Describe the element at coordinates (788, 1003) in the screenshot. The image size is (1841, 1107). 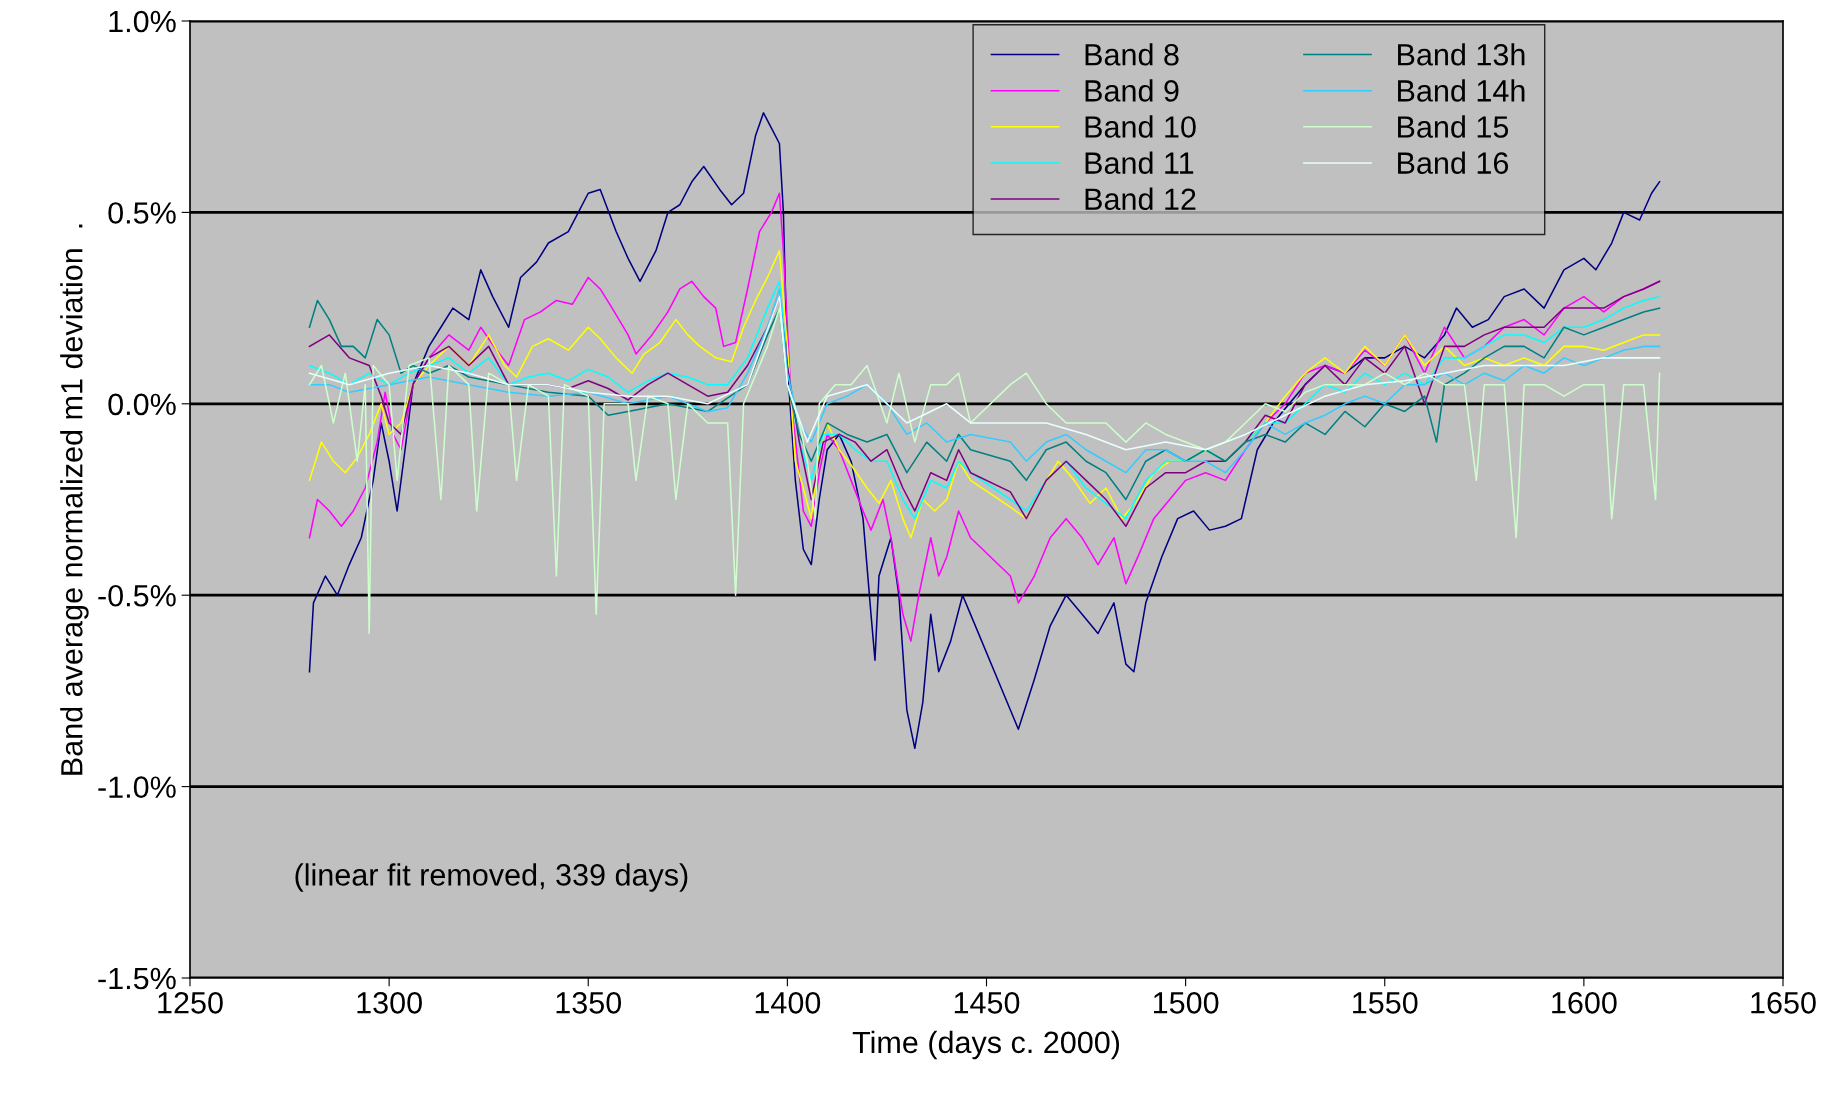
I see `x-tick-label: 1400` at that location.